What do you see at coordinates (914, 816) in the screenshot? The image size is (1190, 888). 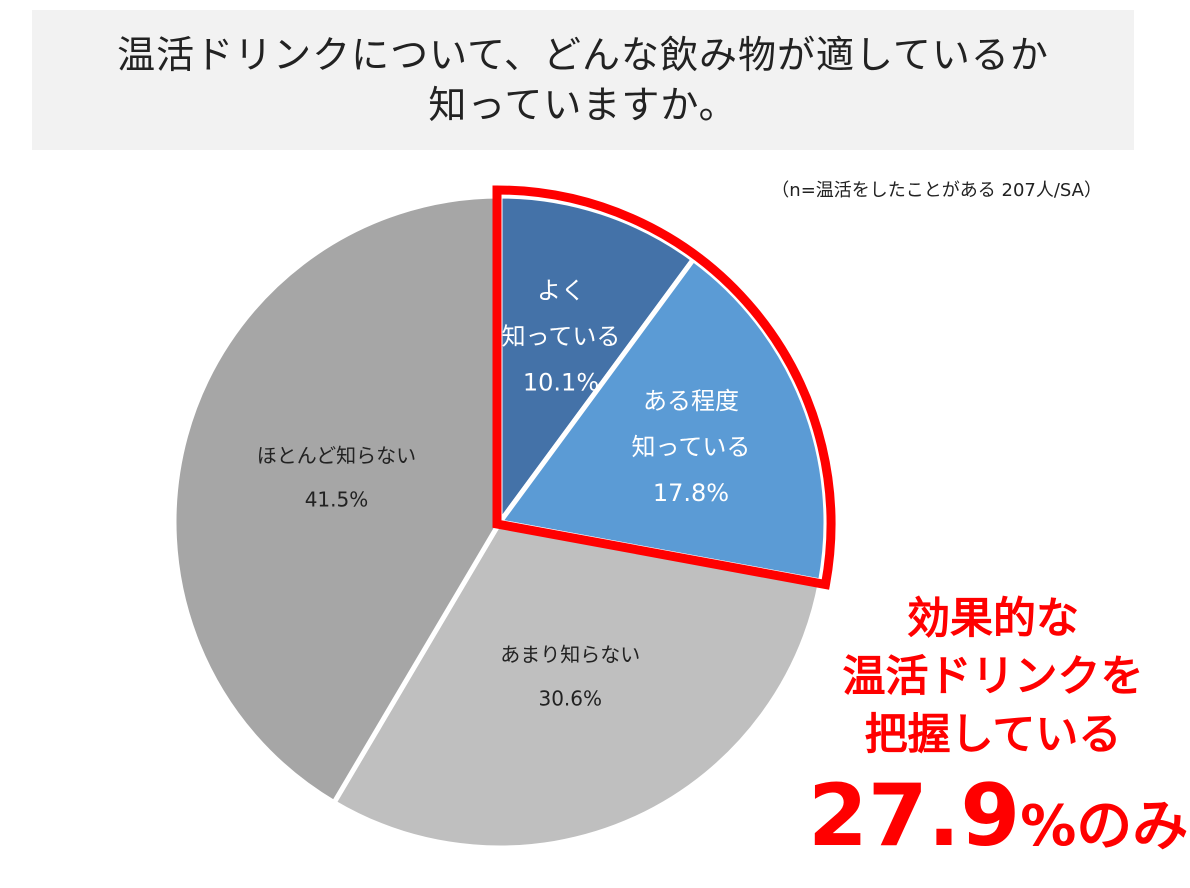 I see `callout-value: 27.9` at bounding box center [914, 816].